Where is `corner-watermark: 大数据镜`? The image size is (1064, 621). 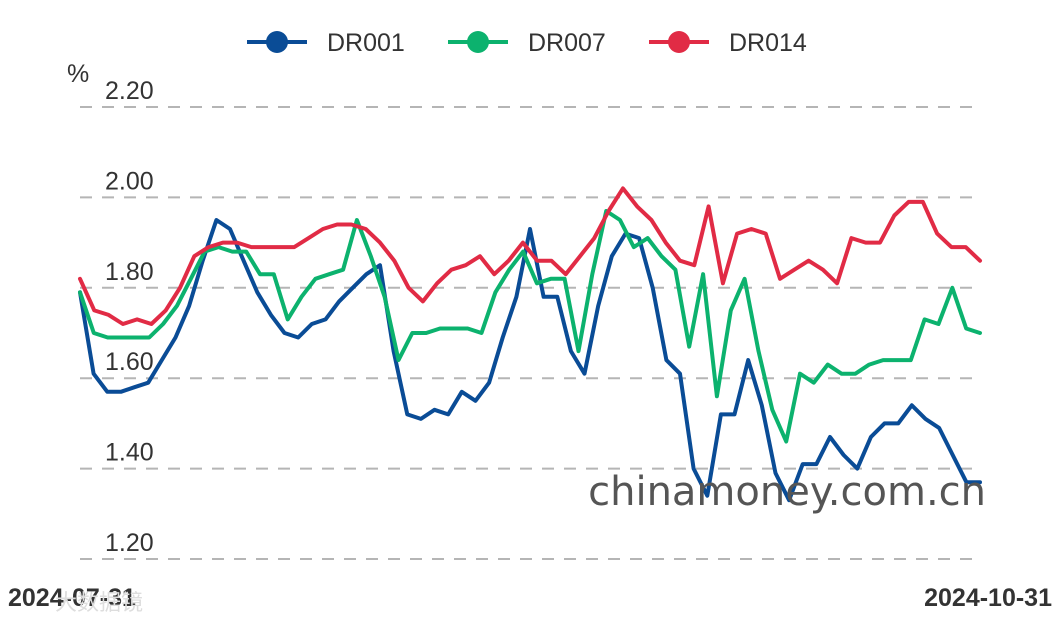 corner-watermark: 大数据镜 is located at coordinates (99, 603).